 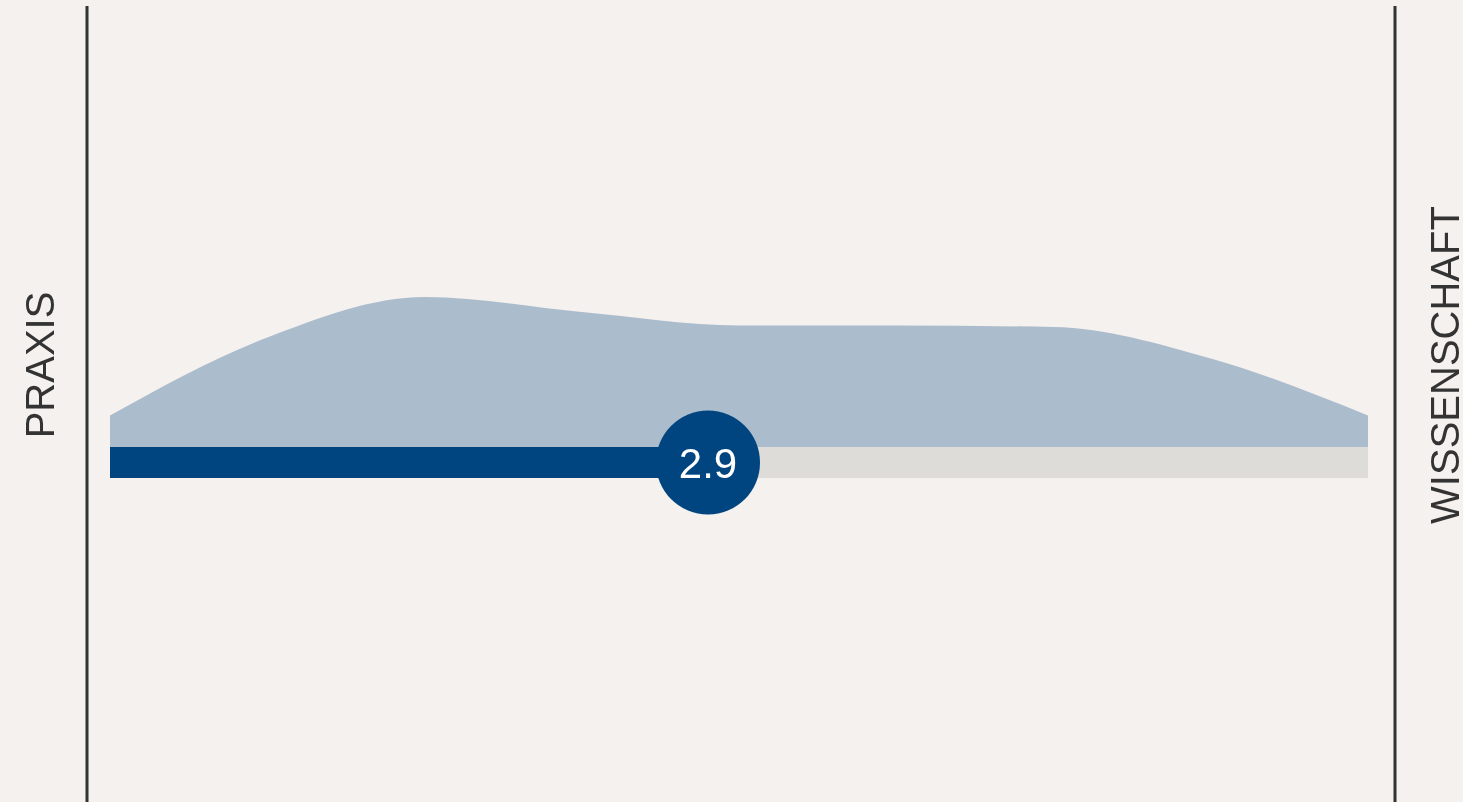 I want to click on annotation: PRAXIS, so click(x=40, y=365).